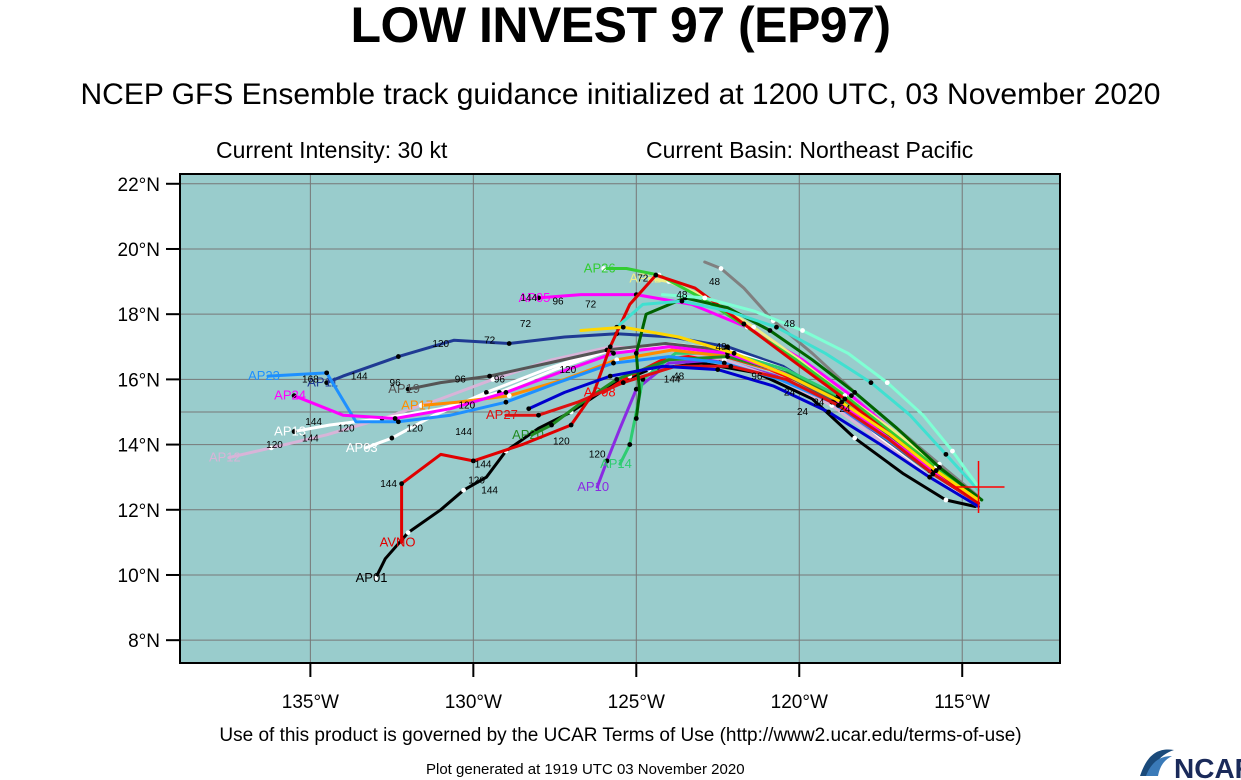  Describe the element at coordinates (139, 380) in the screenshot. I see `y-tick-label: 16°N` at that location.